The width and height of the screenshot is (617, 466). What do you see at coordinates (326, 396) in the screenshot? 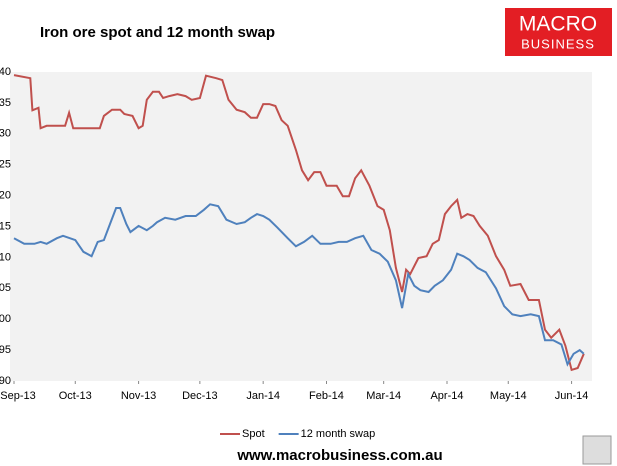
I see `x-tick-label: Feb-14` at bounding box center [326, 396].